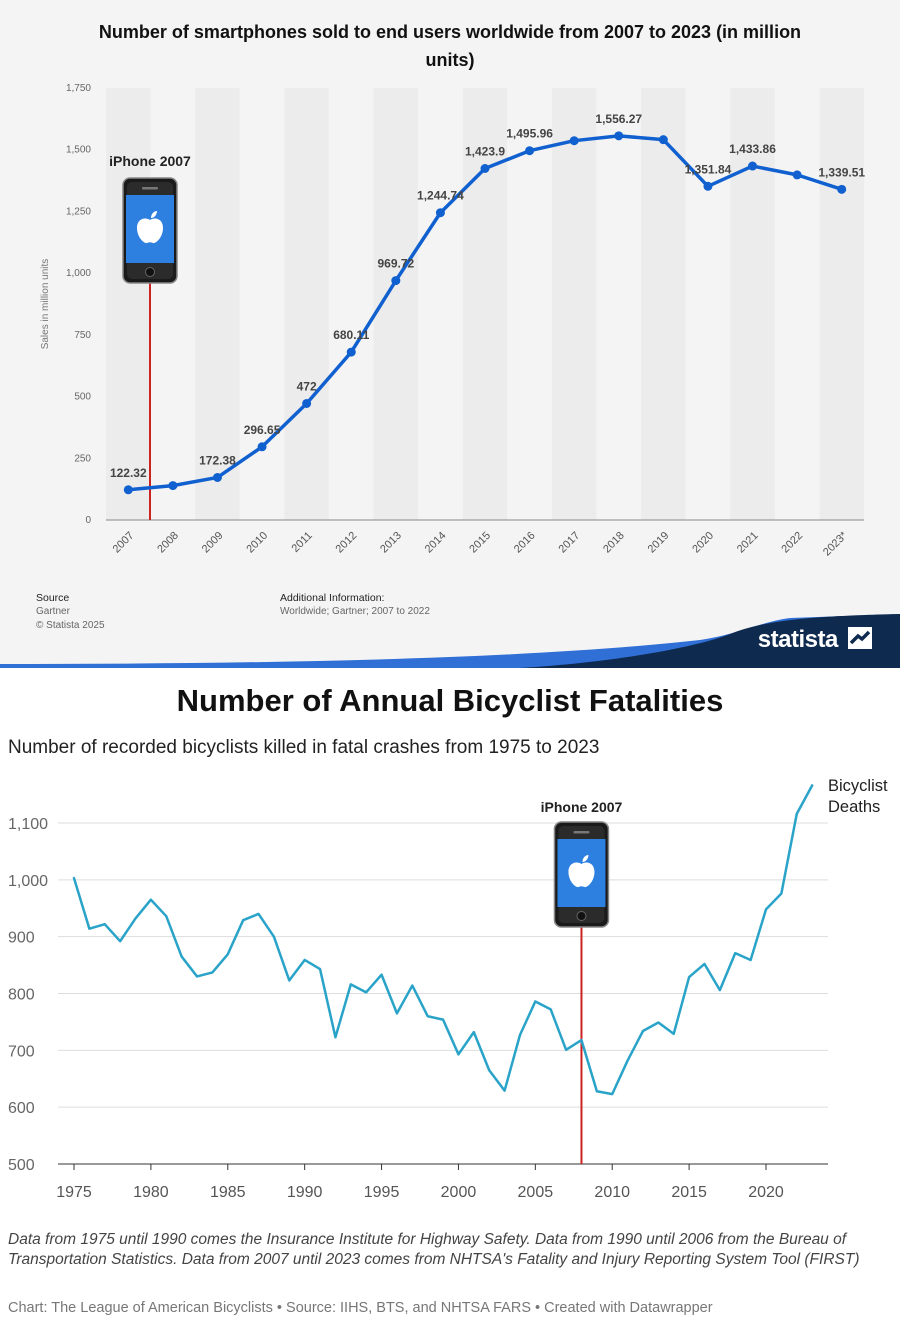  I want to click on data-label: 680.11, so click(351, 335).